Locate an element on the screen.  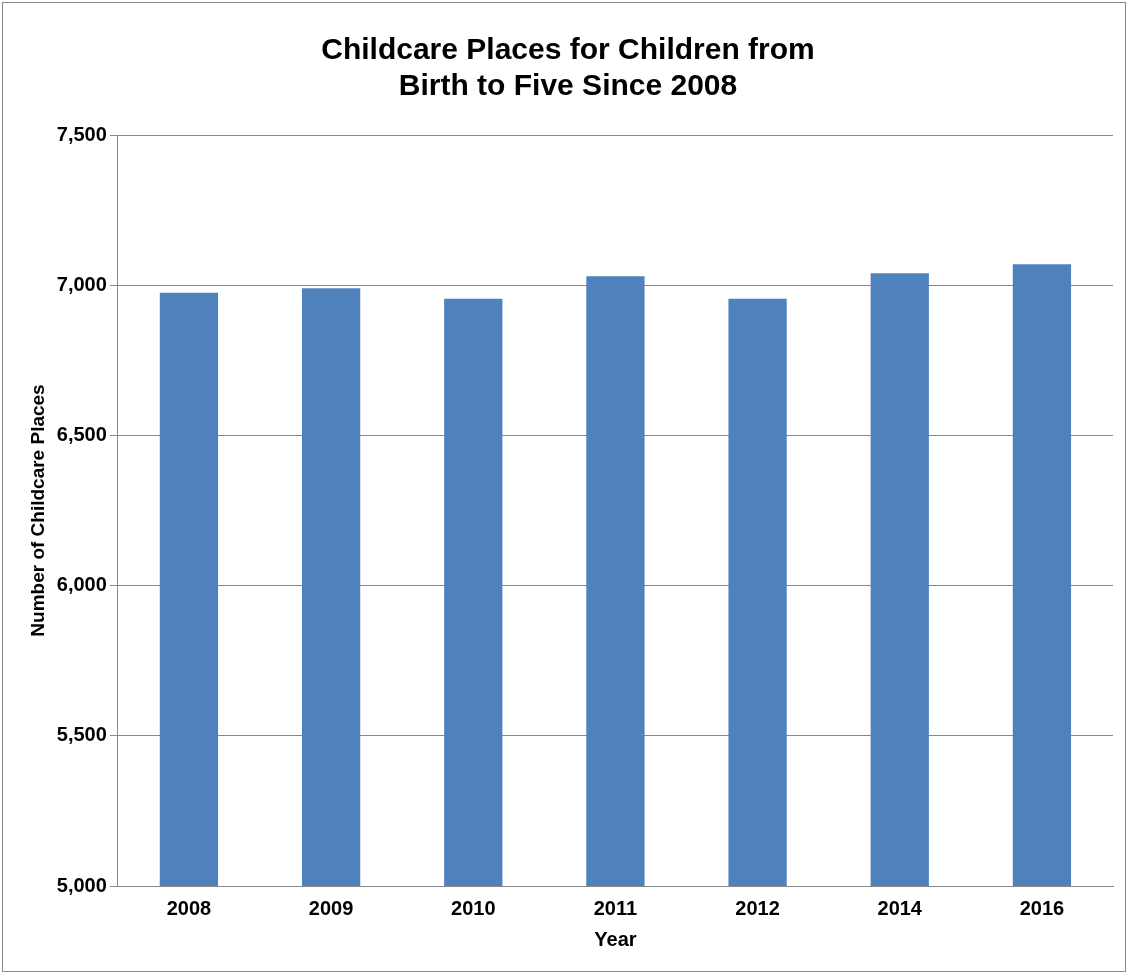
y-tick-label: 5,500 is located at coordinates (81, 734).